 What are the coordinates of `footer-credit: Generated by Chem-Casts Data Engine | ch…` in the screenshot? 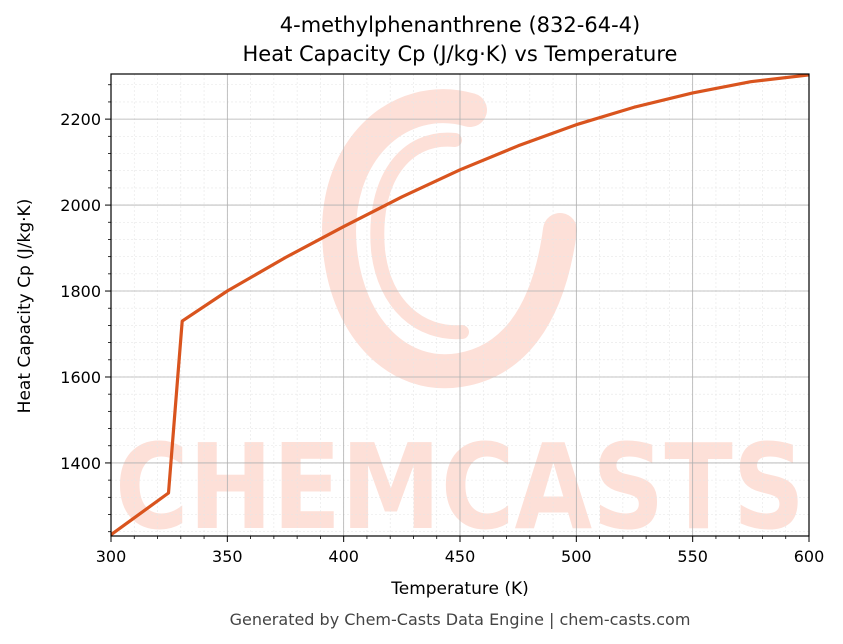 It's located at (460, 619).